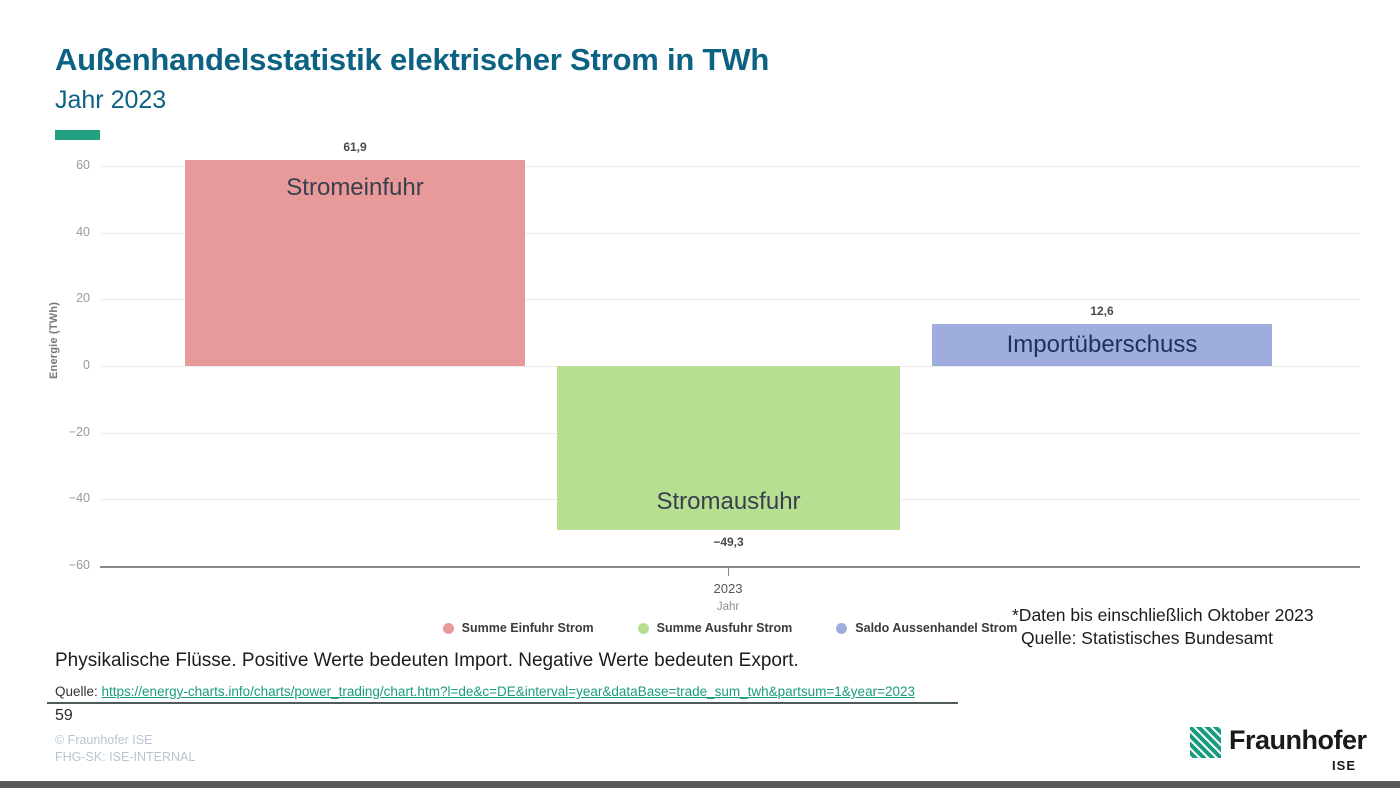  What do you see at coordinates (64, 715) in the screenshot?
I see `page-number: 59` at bounding box center [64, 715].